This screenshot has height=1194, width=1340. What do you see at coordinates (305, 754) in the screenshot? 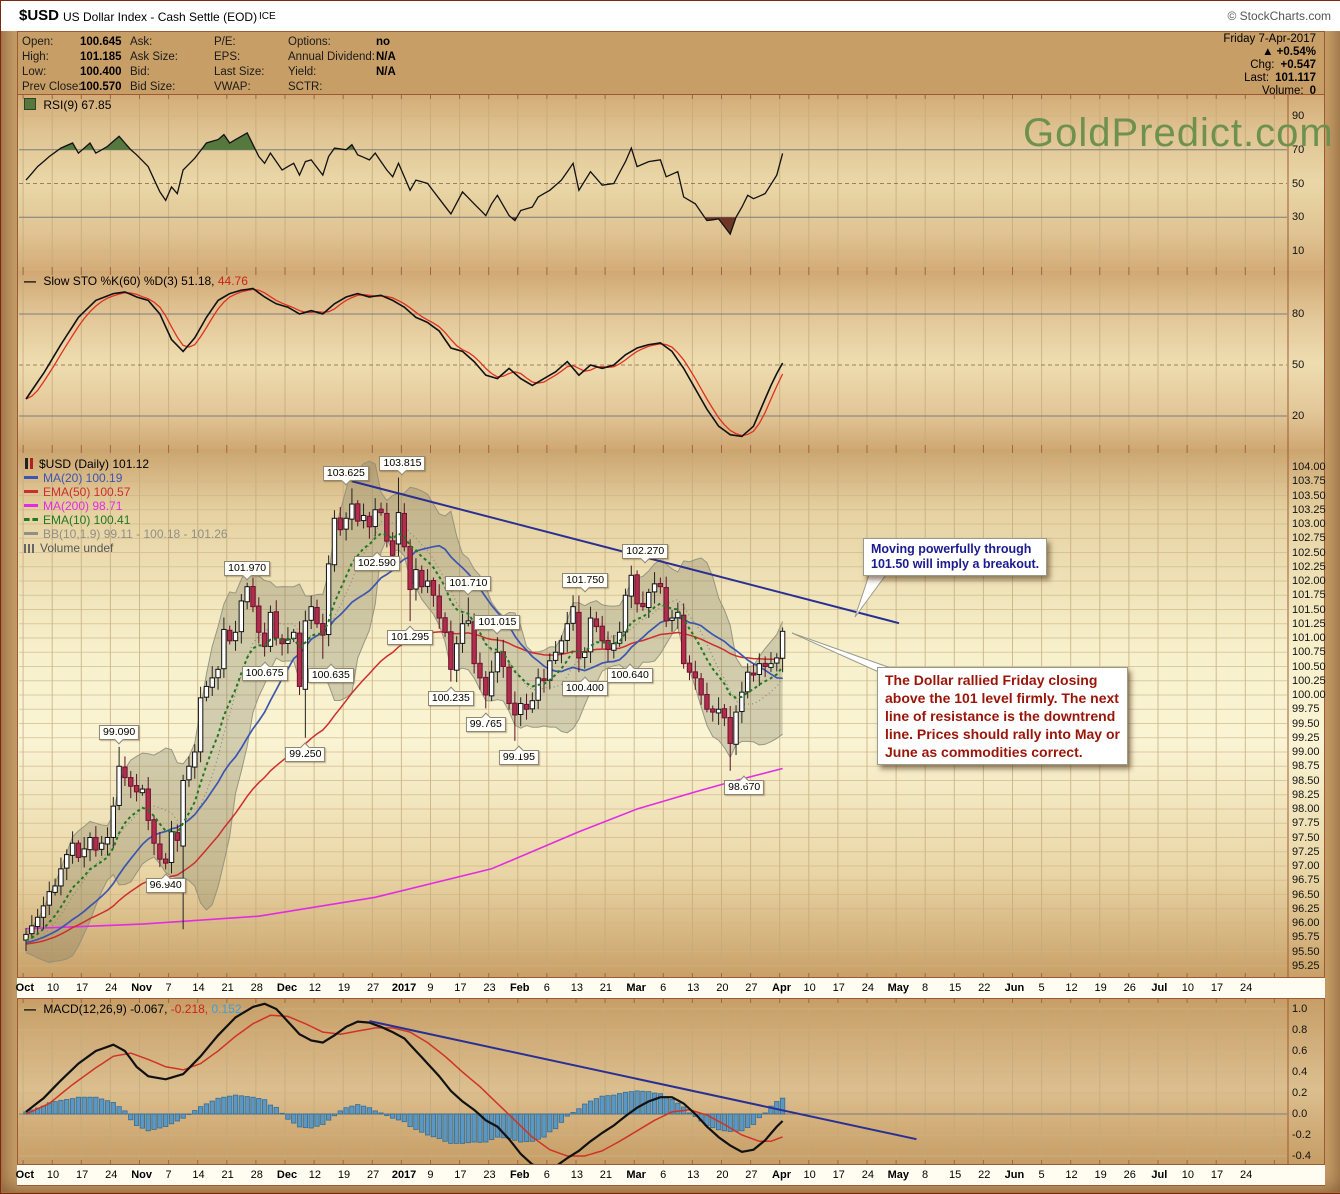
I see `price-tag: 99.250` at bounding box center [305, 754].